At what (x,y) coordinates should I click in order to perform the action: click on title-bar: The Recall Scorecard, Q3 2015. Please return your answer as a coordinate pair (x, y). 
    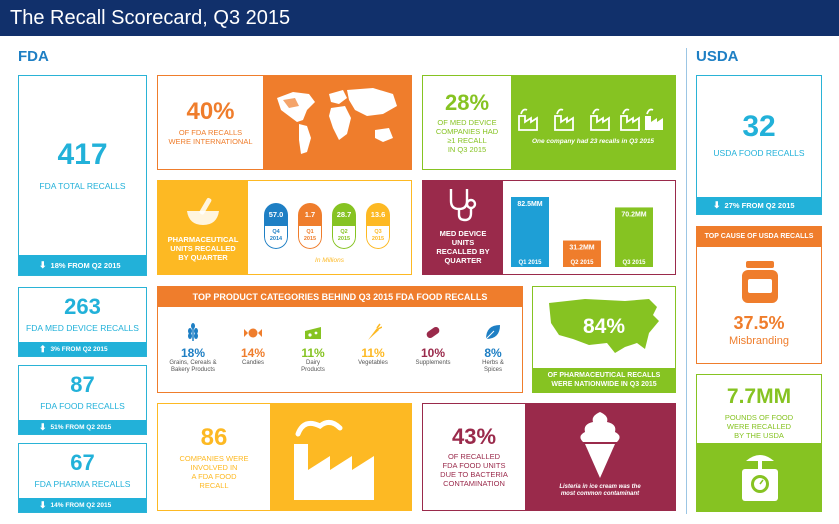
    Looking at the image, I should click on (419, 18).